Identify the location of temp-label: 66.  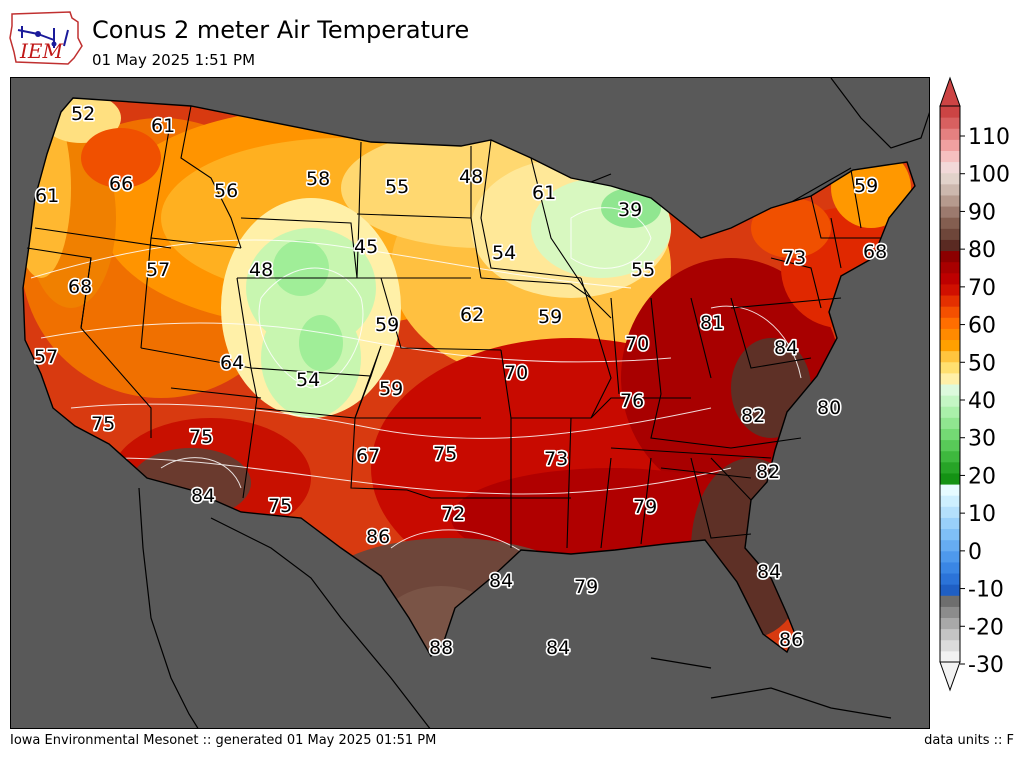
(121, 184).